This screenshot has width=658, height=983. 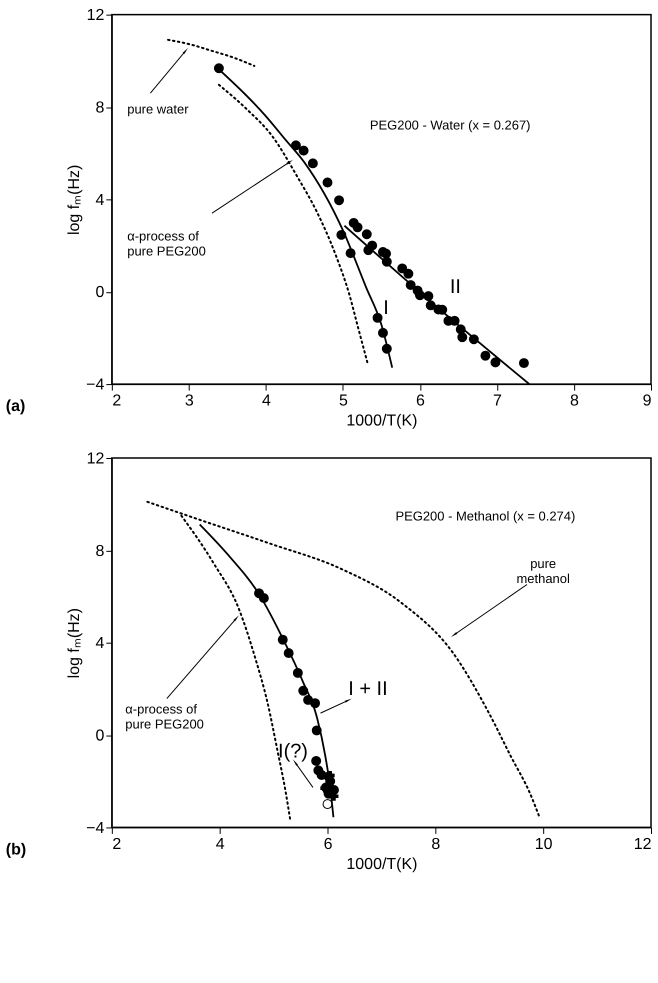 I want to click on annotation: II, so click(x=455, y=287).